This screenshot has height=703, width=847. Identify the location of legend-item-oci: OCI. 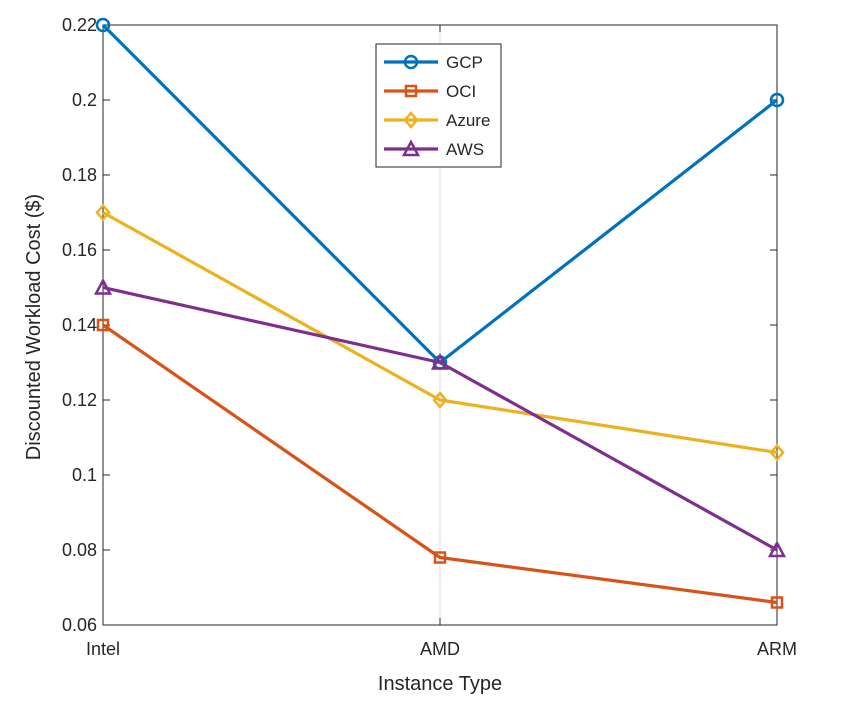
(430, 91).